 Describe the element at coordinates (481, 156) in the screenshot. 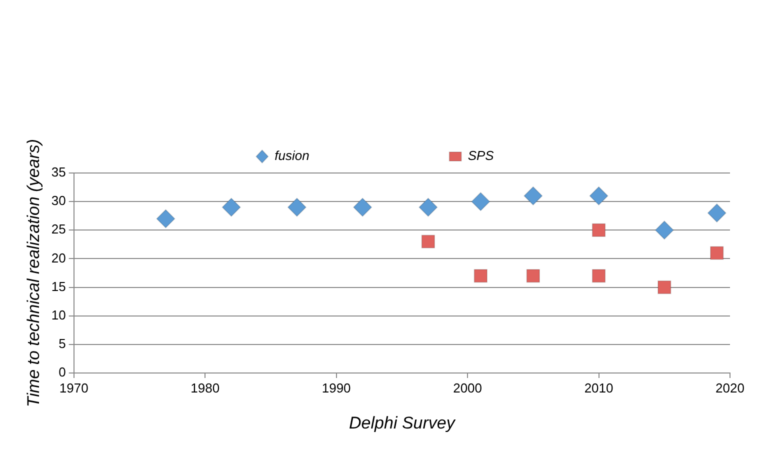

I see `legend-label: SPS` at that location.